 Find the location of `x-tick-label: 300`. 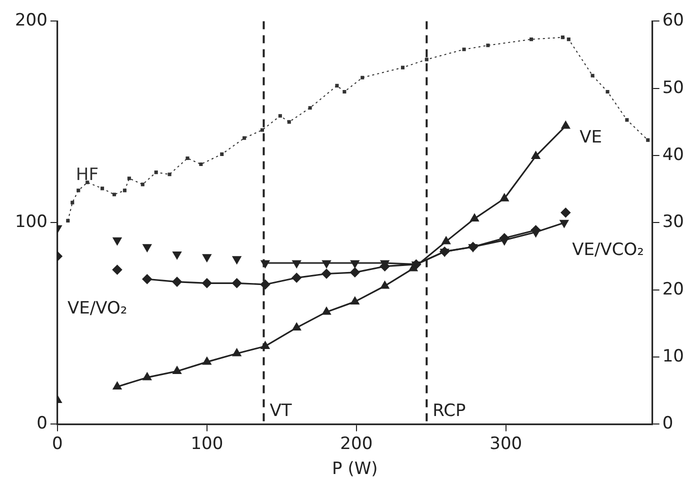

x-tick-label: 300 is located at coordinates (506, 444).